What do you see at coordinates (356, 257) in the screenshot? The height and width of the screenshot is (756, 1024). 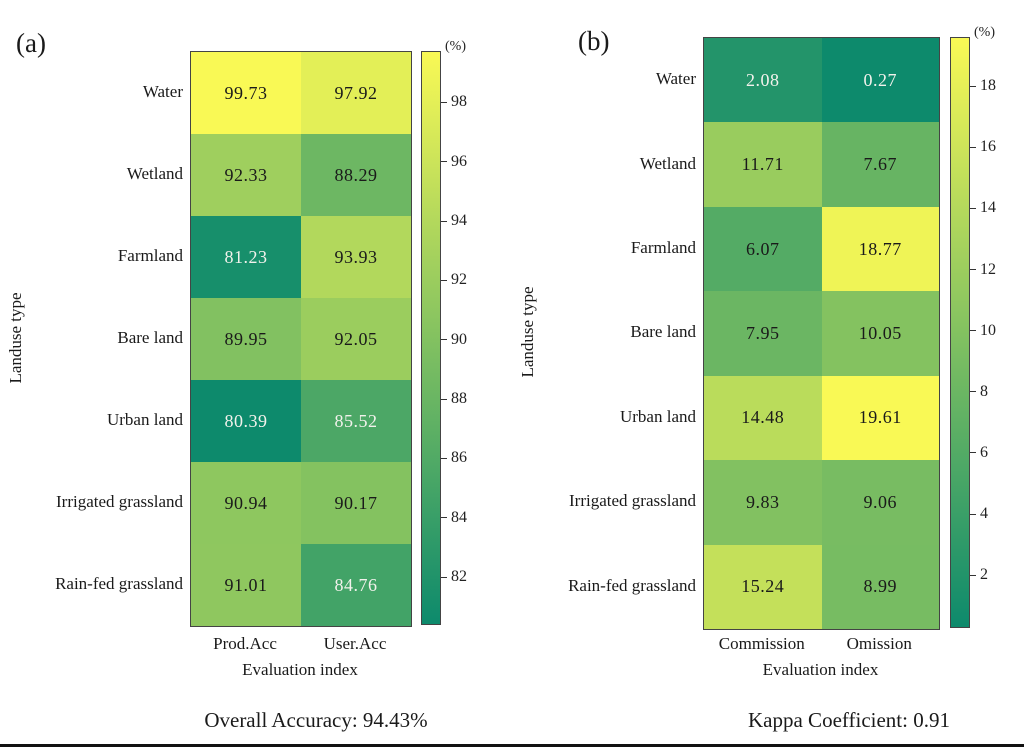 I see `heatmap-cell: 93.93` at bounding box center [356, 257].